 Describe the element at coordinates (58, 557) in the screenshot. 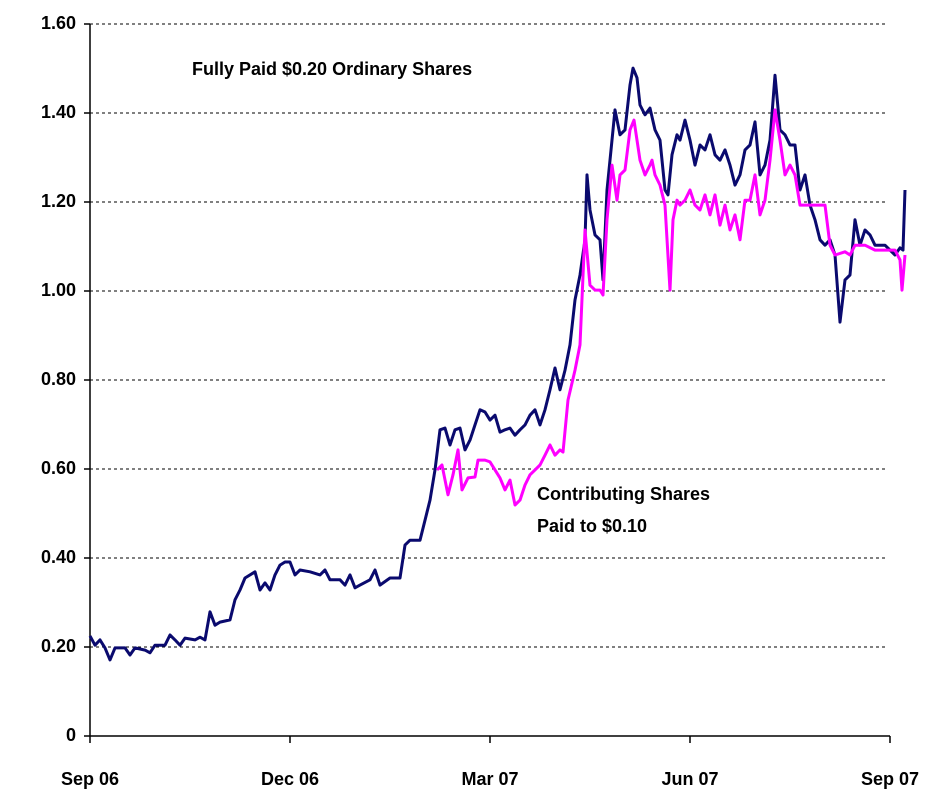

I see `y-tick-label: 0.40` at that location.